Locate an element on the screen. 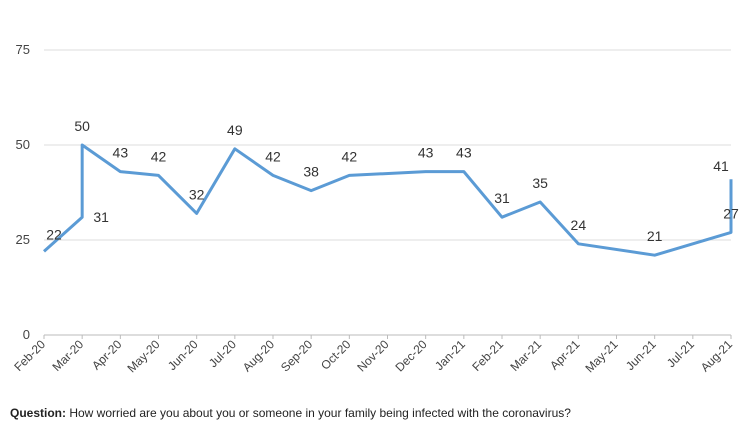 This screenshot has height=426, width=747. y-tick-label: 75 is located at coordinates (23, 49).